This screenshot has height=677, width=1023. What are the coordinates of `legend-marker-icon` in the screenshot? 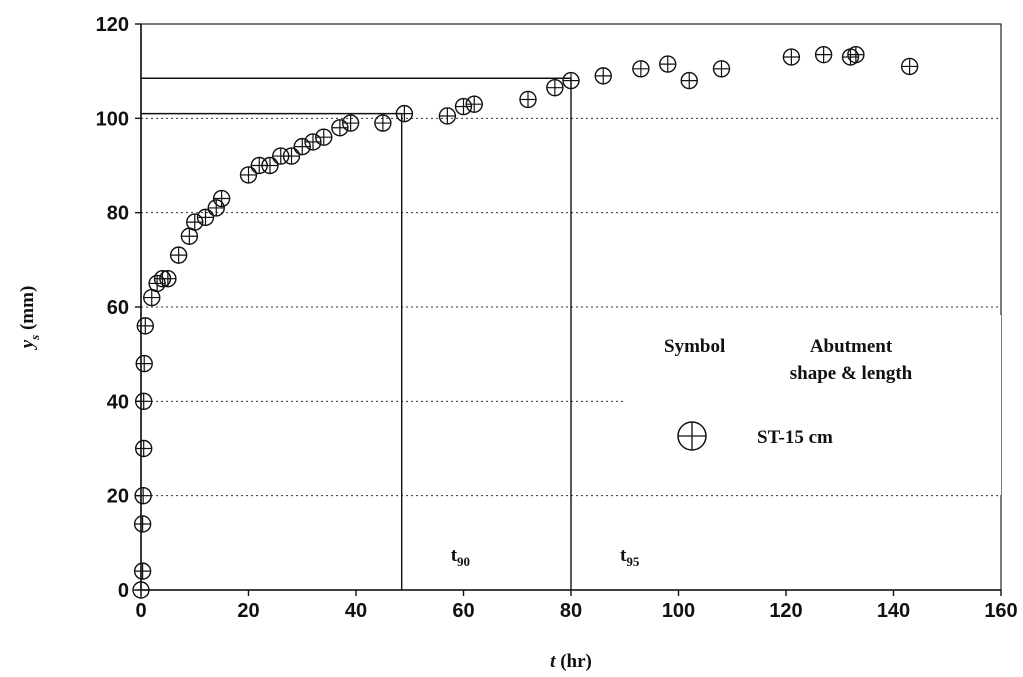 It's located at (692, 436).